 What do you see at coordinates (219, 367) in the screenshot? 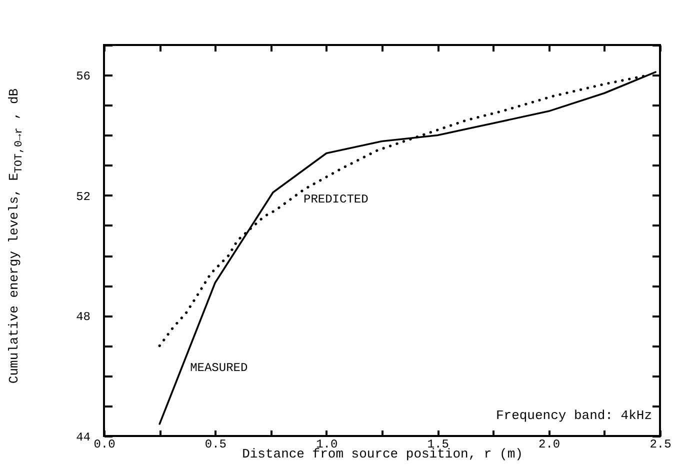
I see `annotation: MEASURED` at bounding box center [219, 367].